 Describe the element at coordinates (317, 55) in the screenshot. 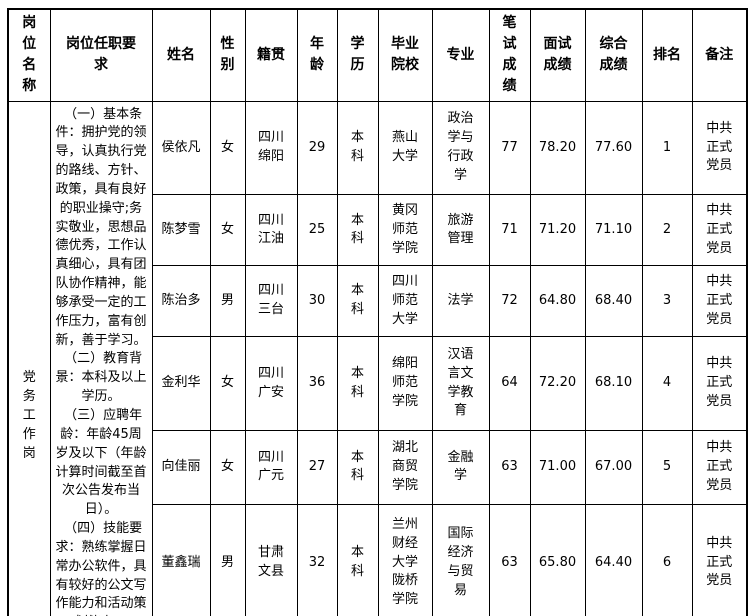

I see `col-header-age: 年龄` at that location.